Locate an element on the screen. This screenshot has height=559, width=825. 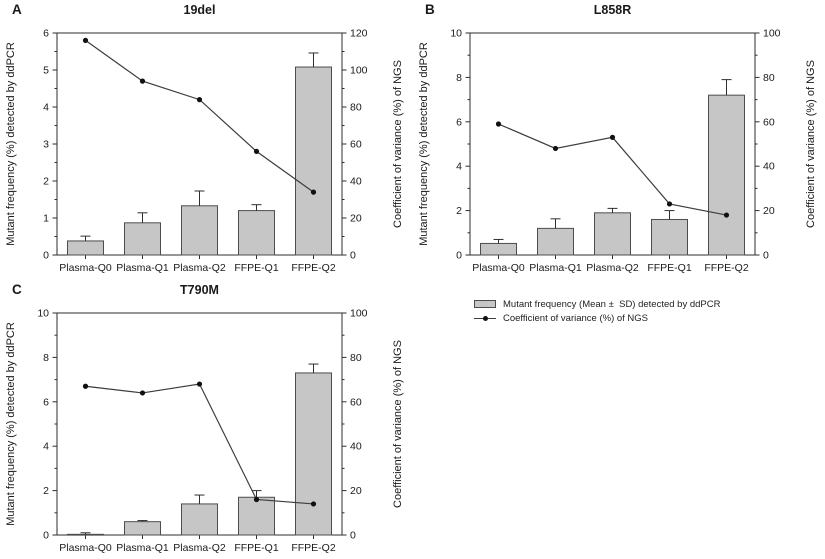
right-axis-tick-label: 40 is located at coordinates (356, 182).